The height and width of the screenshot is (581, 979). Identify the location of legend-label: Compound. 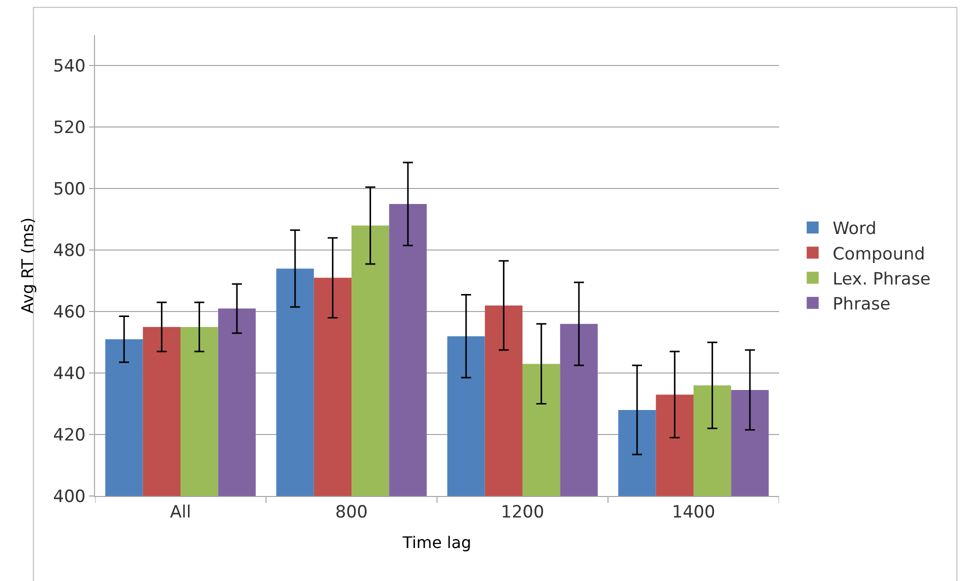
(879, 254).